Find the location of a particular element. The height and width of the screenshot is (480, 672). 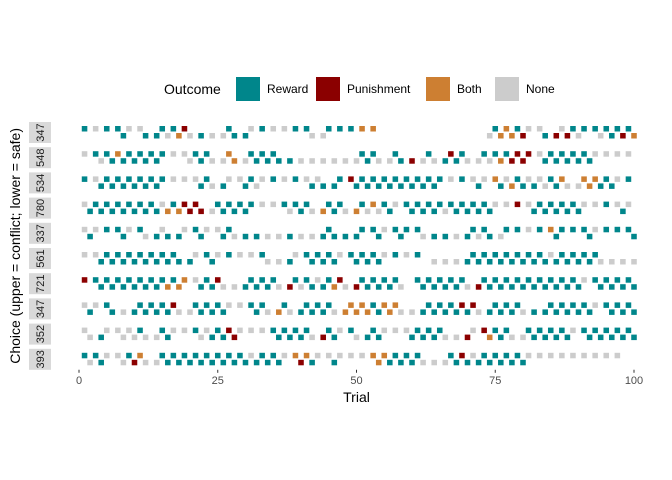

legend-label-both: Both is located at coordinates (469, 89).